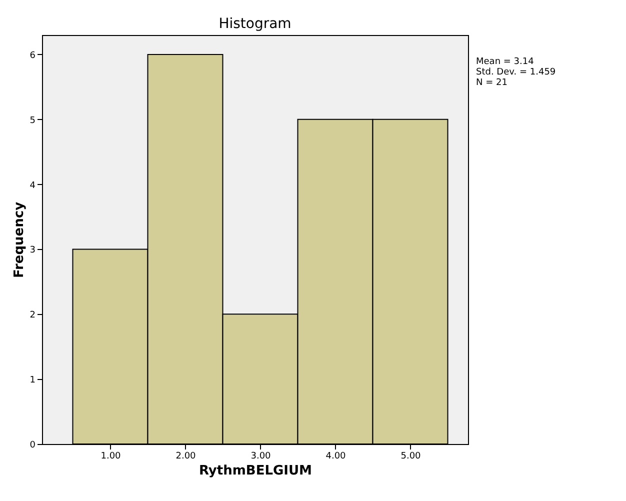 Image resolution: width=626 pixels, height=501 pixels. I want to click on y-tick-label: 6, so click(33, 55).